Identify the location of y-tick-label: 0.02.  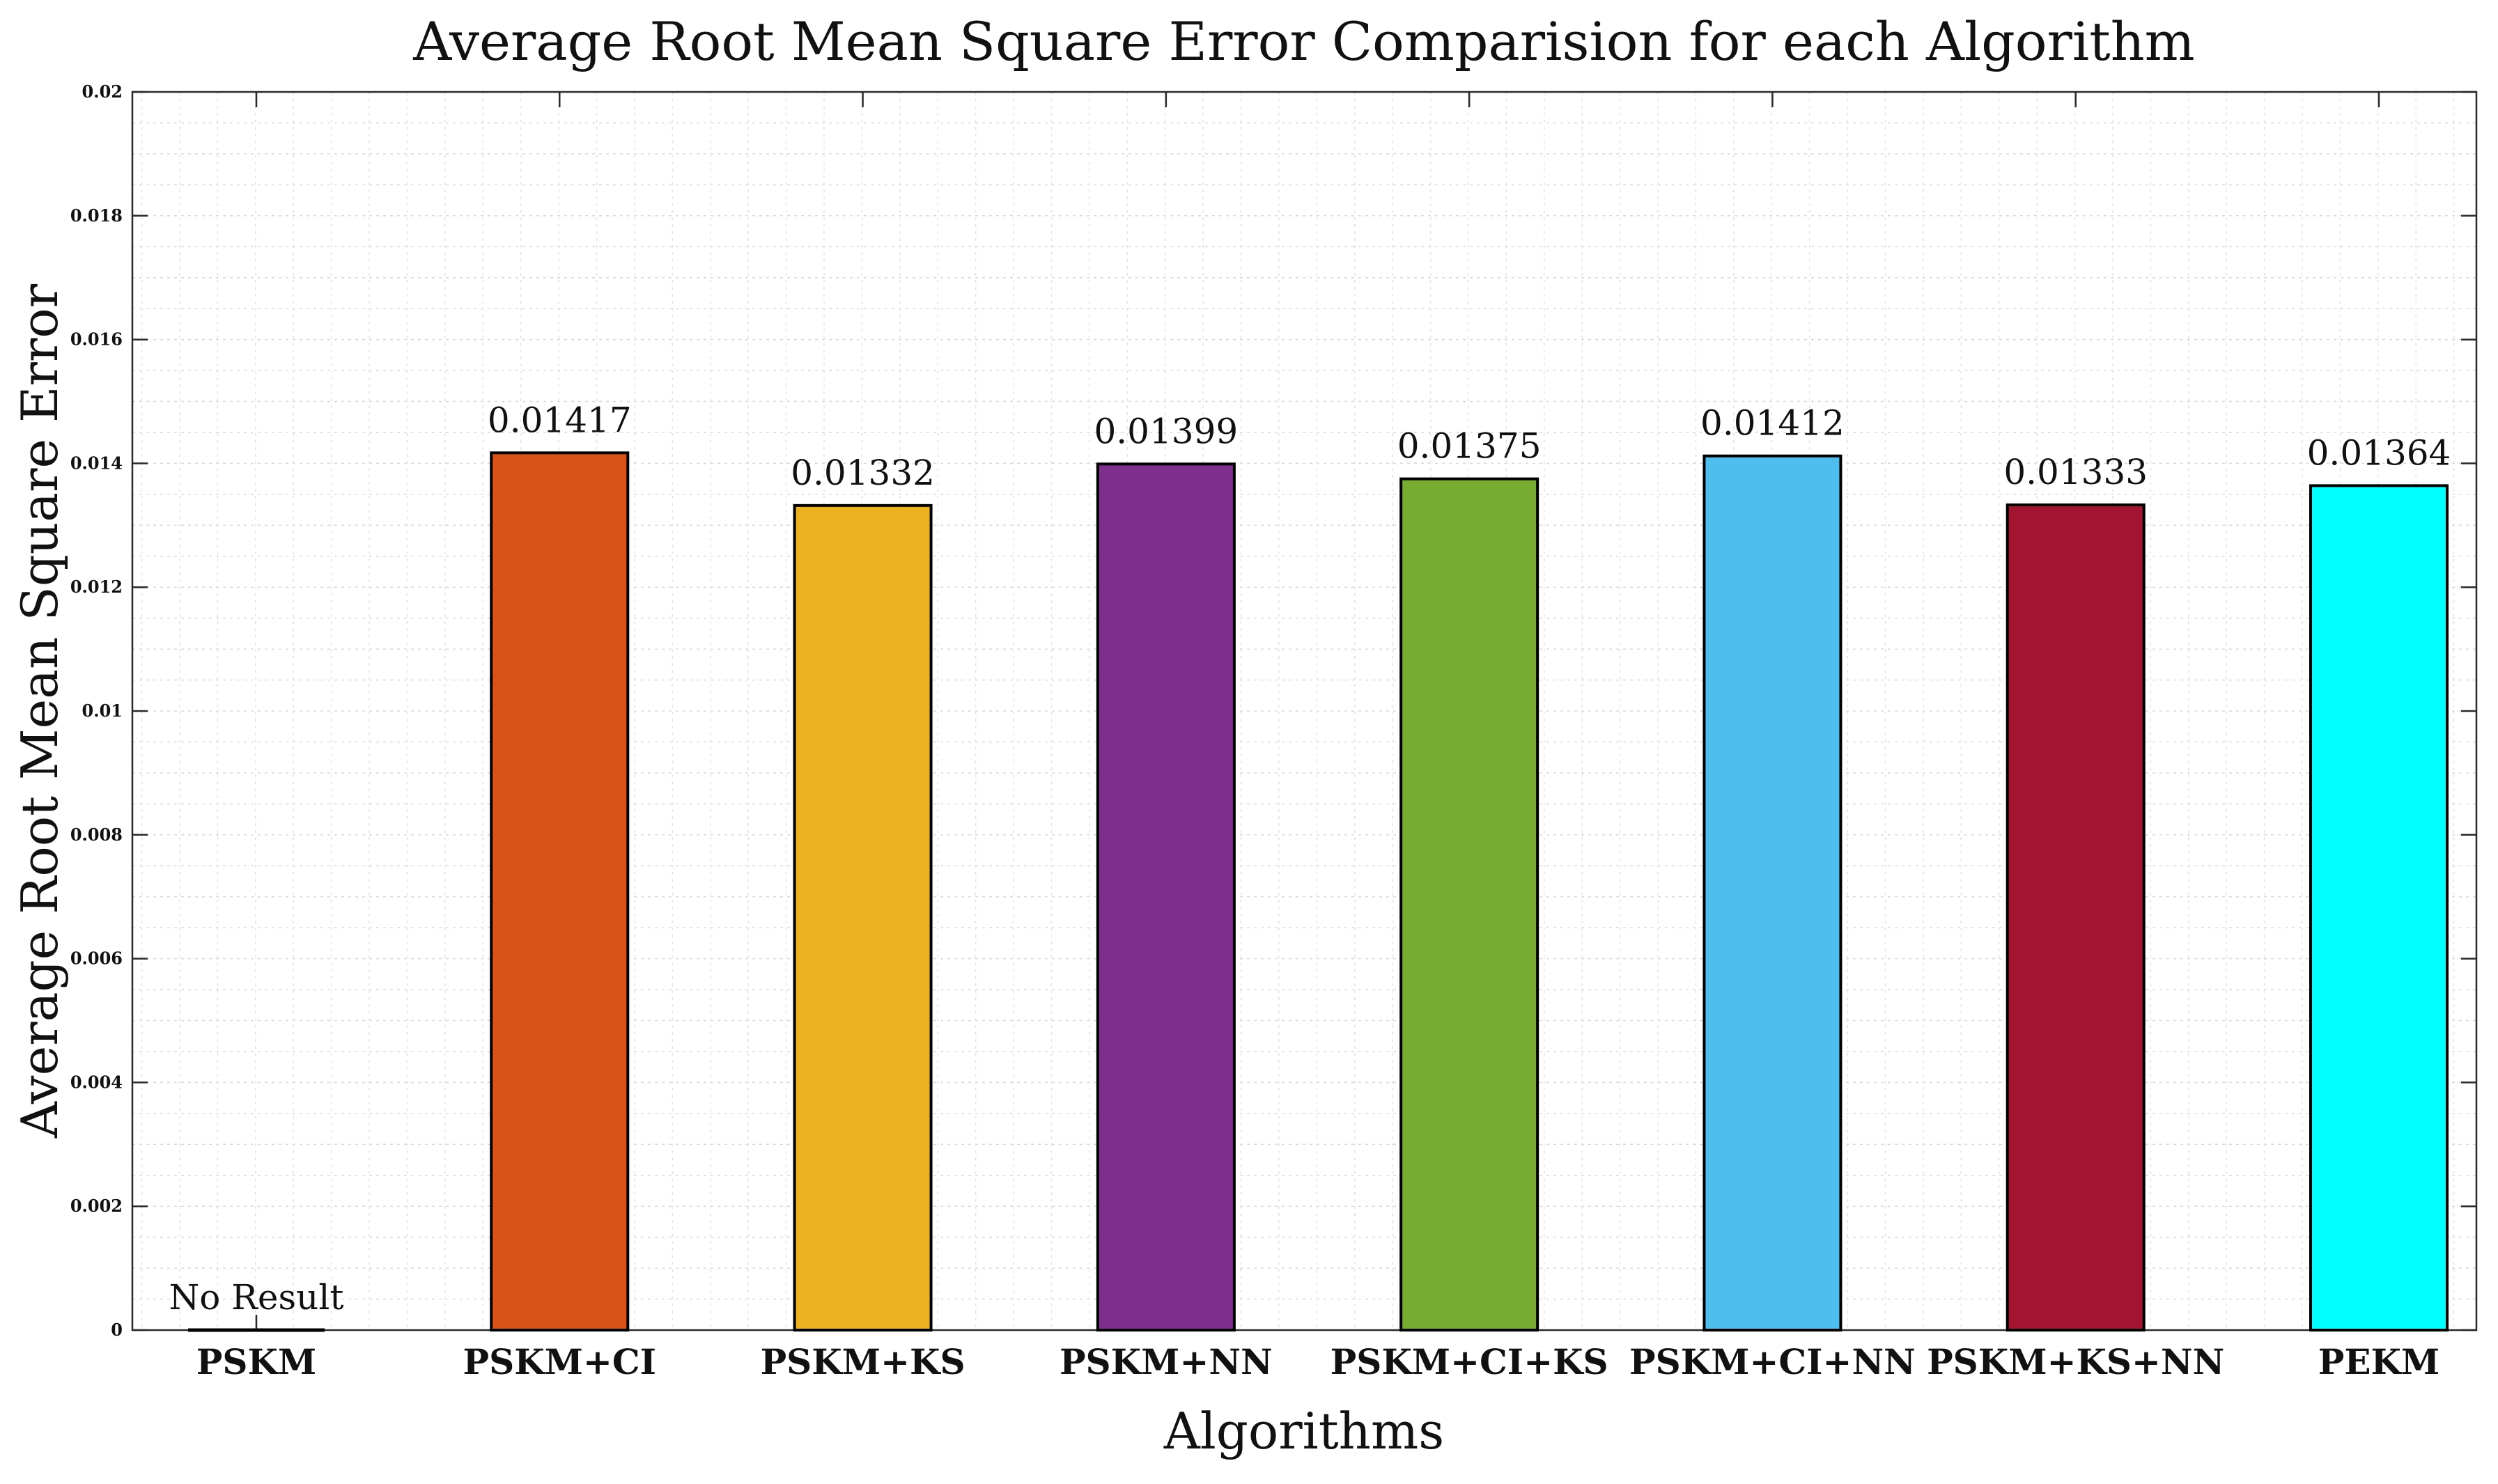
(103, 91).